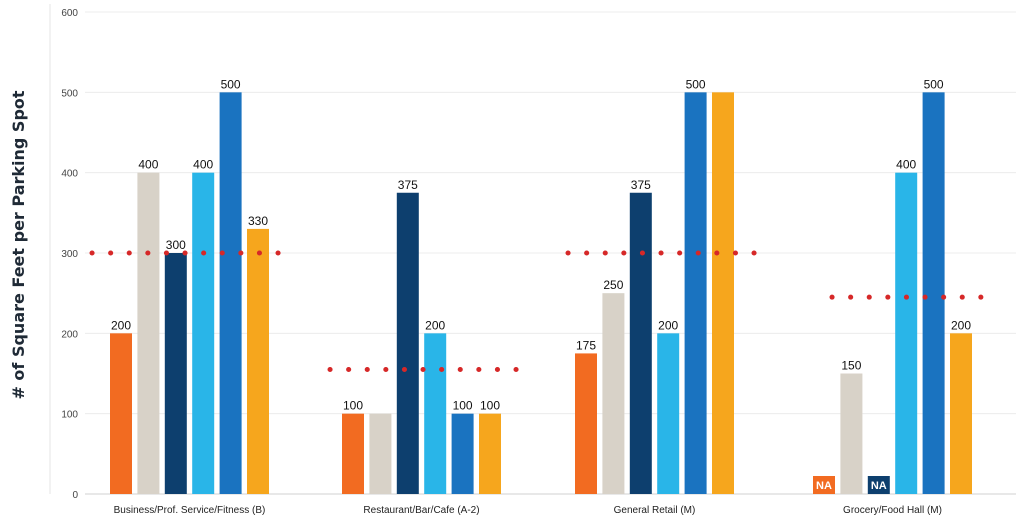  What do you see at coordinates (655, 510) in the screenshot?
I see `x-category-label: General Retail (M)` at bounding box center [655, 510].